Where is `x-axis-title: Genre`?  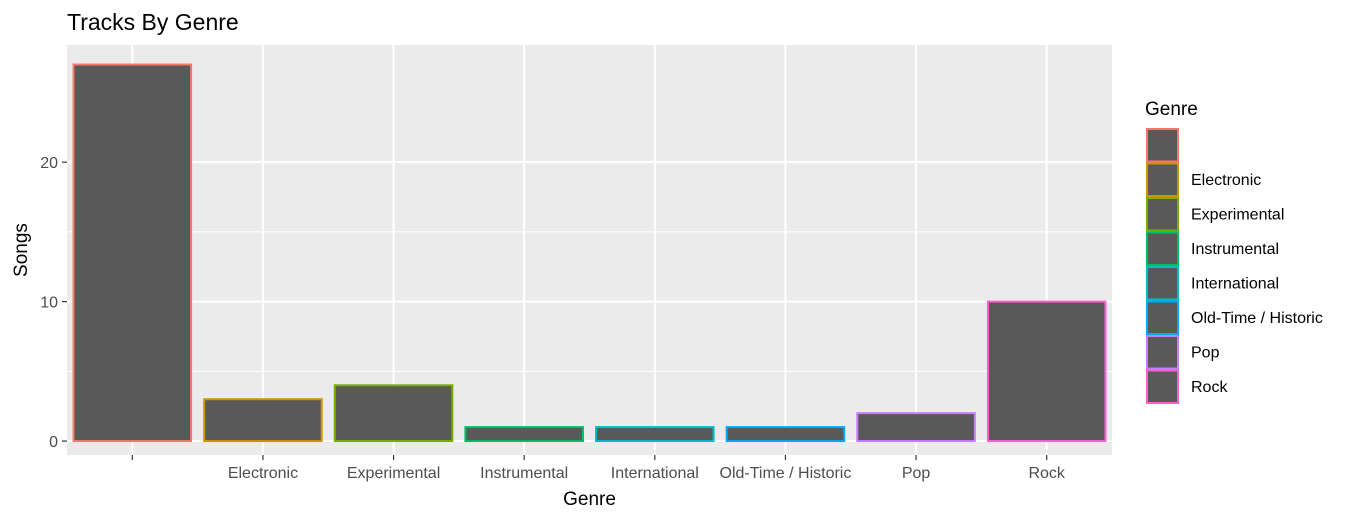 x-axis-title: Genre is located at coordinates (589, 499).